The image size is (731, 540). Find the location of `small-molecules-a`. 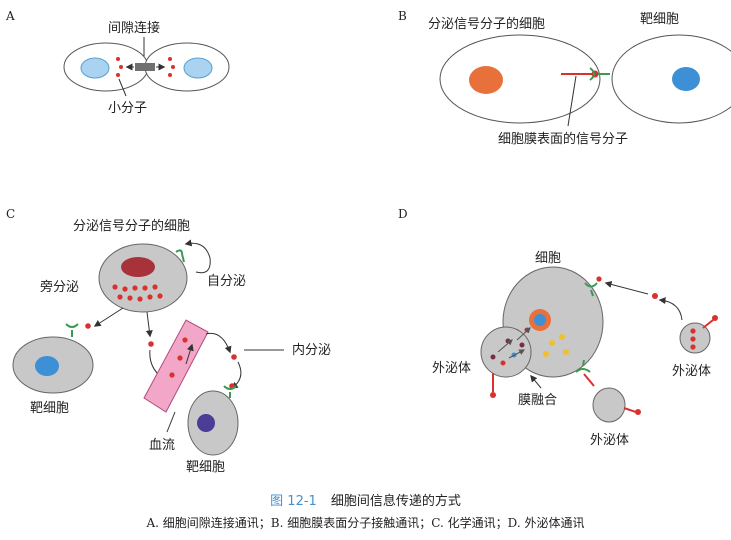

small-molecules-a is located at coordinates (145, 67).